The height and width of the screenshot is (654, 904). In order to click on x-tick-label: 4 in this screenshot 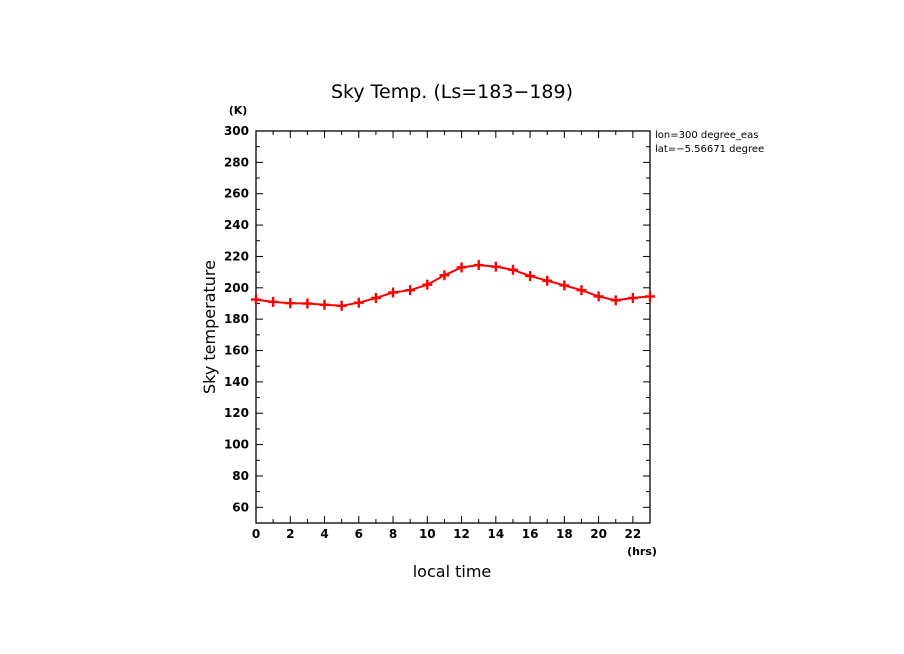, I will do `click(324, 534)`.